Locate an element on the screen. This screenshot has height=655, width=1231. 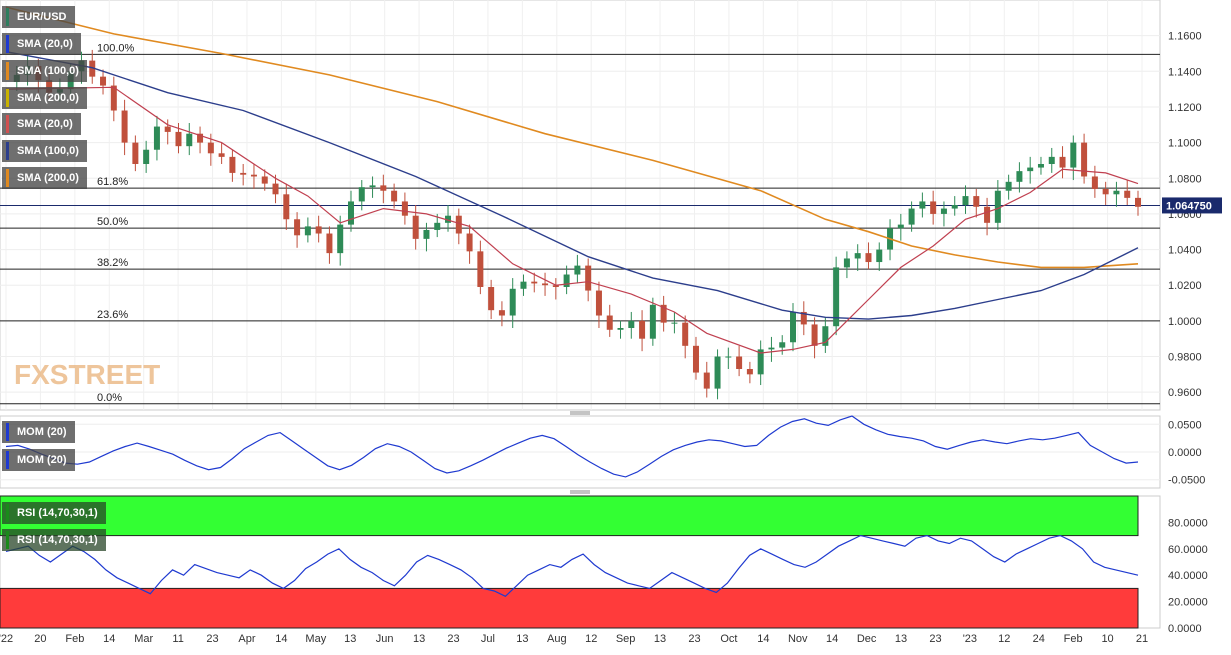
x-tick-label: Mar is located at coordinates (143, 639).